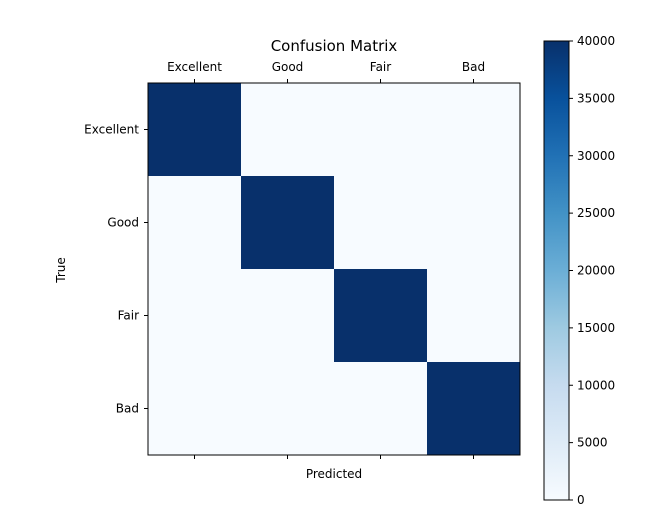  What do you see at coordinates (596, 213) in the screenshot?
I see `colorbar-tick-label: 25000` at bounding box center [596, 213].